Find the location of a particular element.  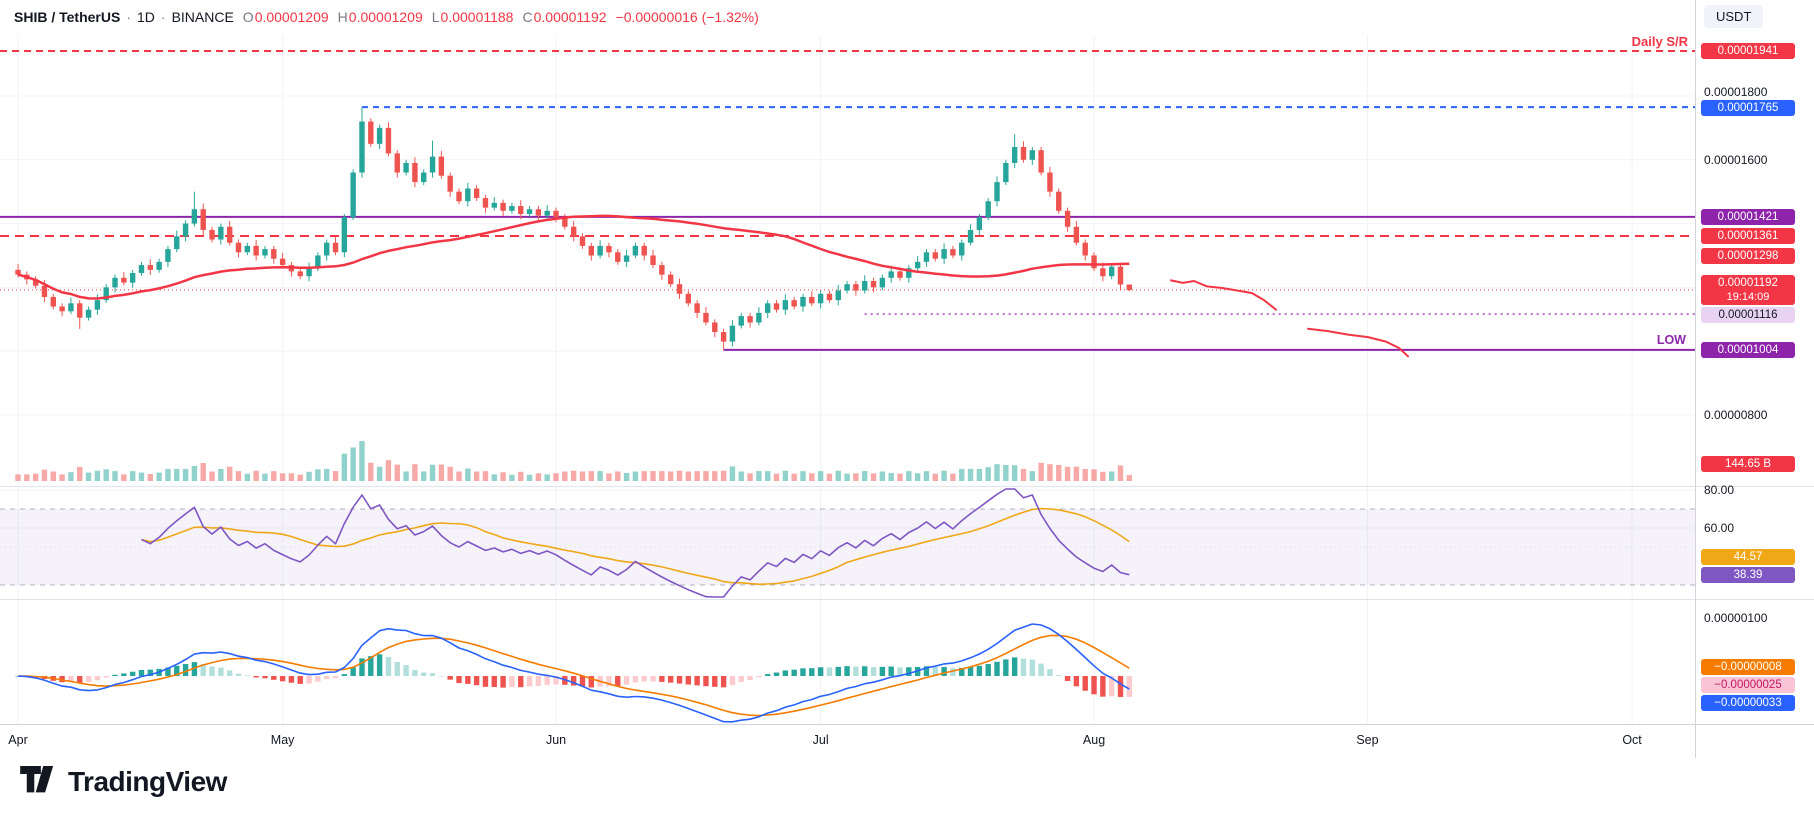

low-label: L is located at coordinates (435, 17).